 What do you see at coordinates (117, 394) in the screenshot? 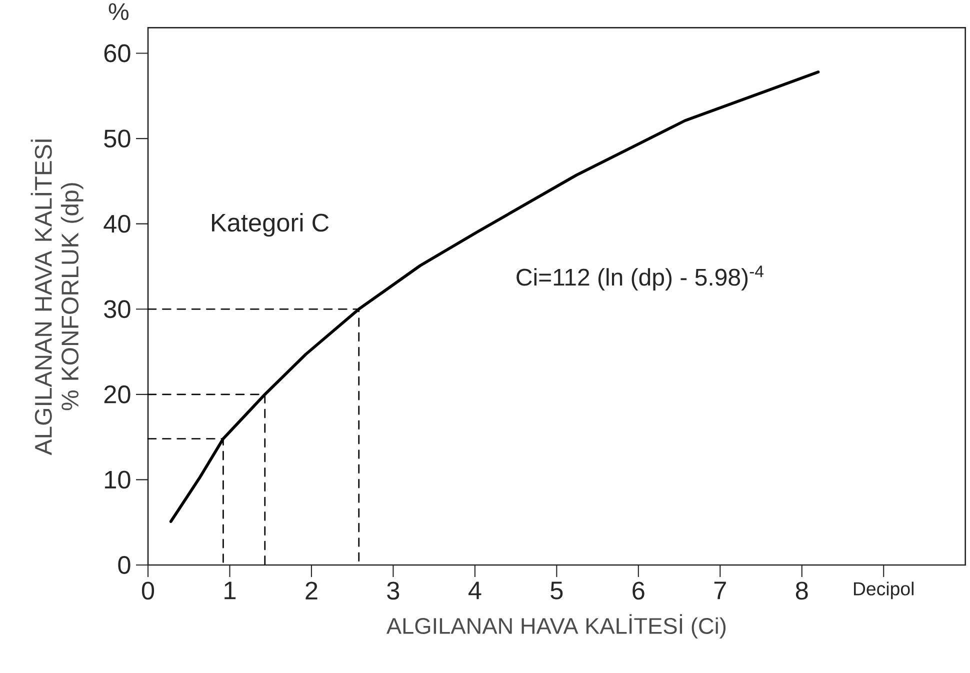
I see `y-tick-label: 20` at bounding box center [117, 394].